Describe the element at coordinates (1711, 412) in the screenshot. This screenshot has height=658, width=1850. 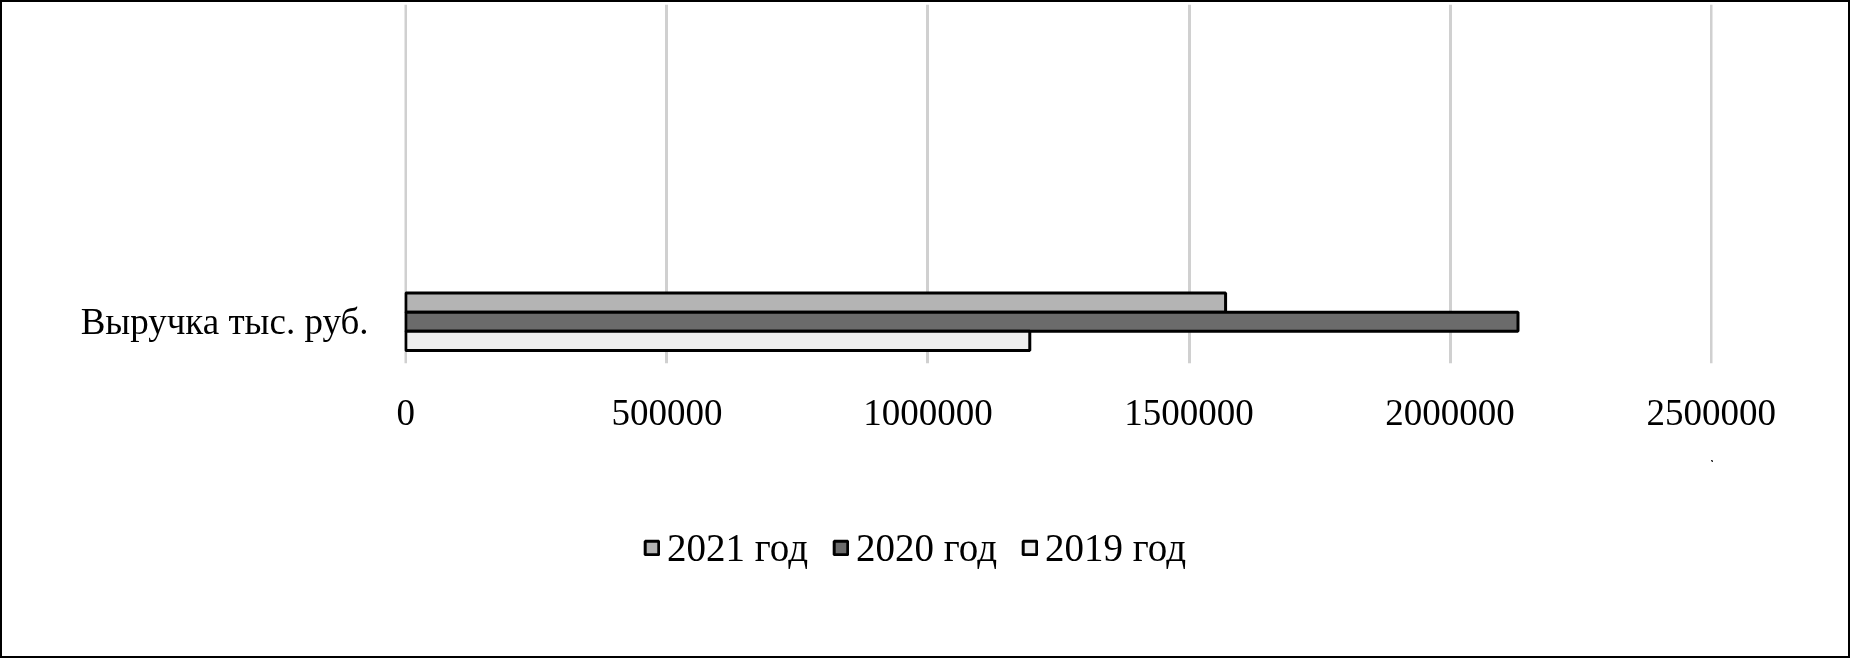
I see `x-tick-label: 2500000` at that location.